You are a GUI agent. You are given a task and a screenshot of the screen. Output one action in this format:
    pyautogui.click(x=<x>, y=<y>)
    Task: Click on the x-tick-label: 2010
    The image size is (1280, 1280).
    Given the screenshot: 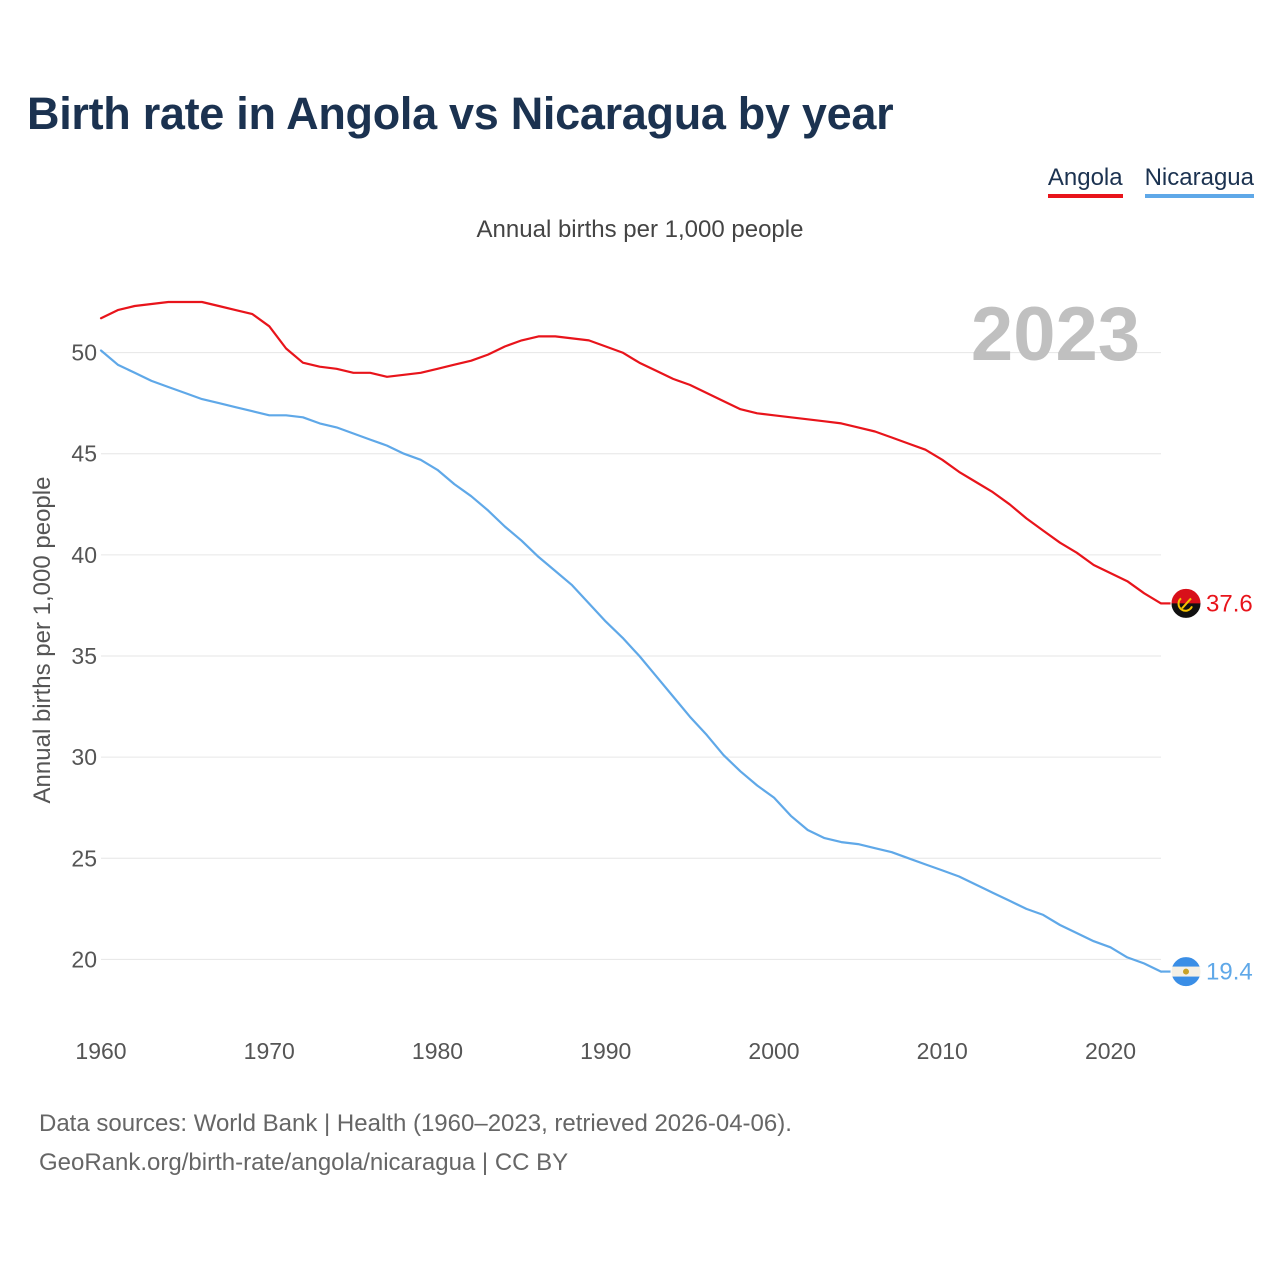 What is the action you would take?
    pyautogui.click(x=942, y=1051)
    